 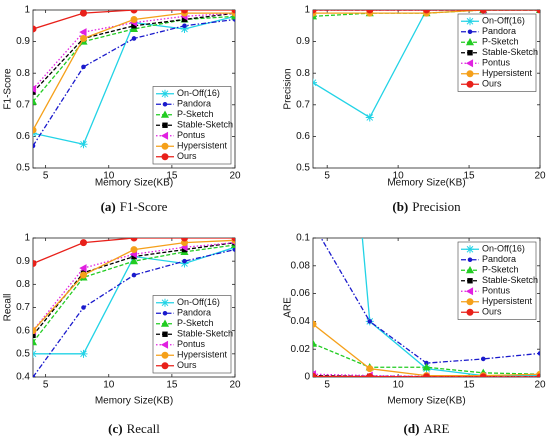 What do you see at coordinates (134, 428) in the screenshot?
I see `caption: (c) Recall` at bounding box center [134, 428].